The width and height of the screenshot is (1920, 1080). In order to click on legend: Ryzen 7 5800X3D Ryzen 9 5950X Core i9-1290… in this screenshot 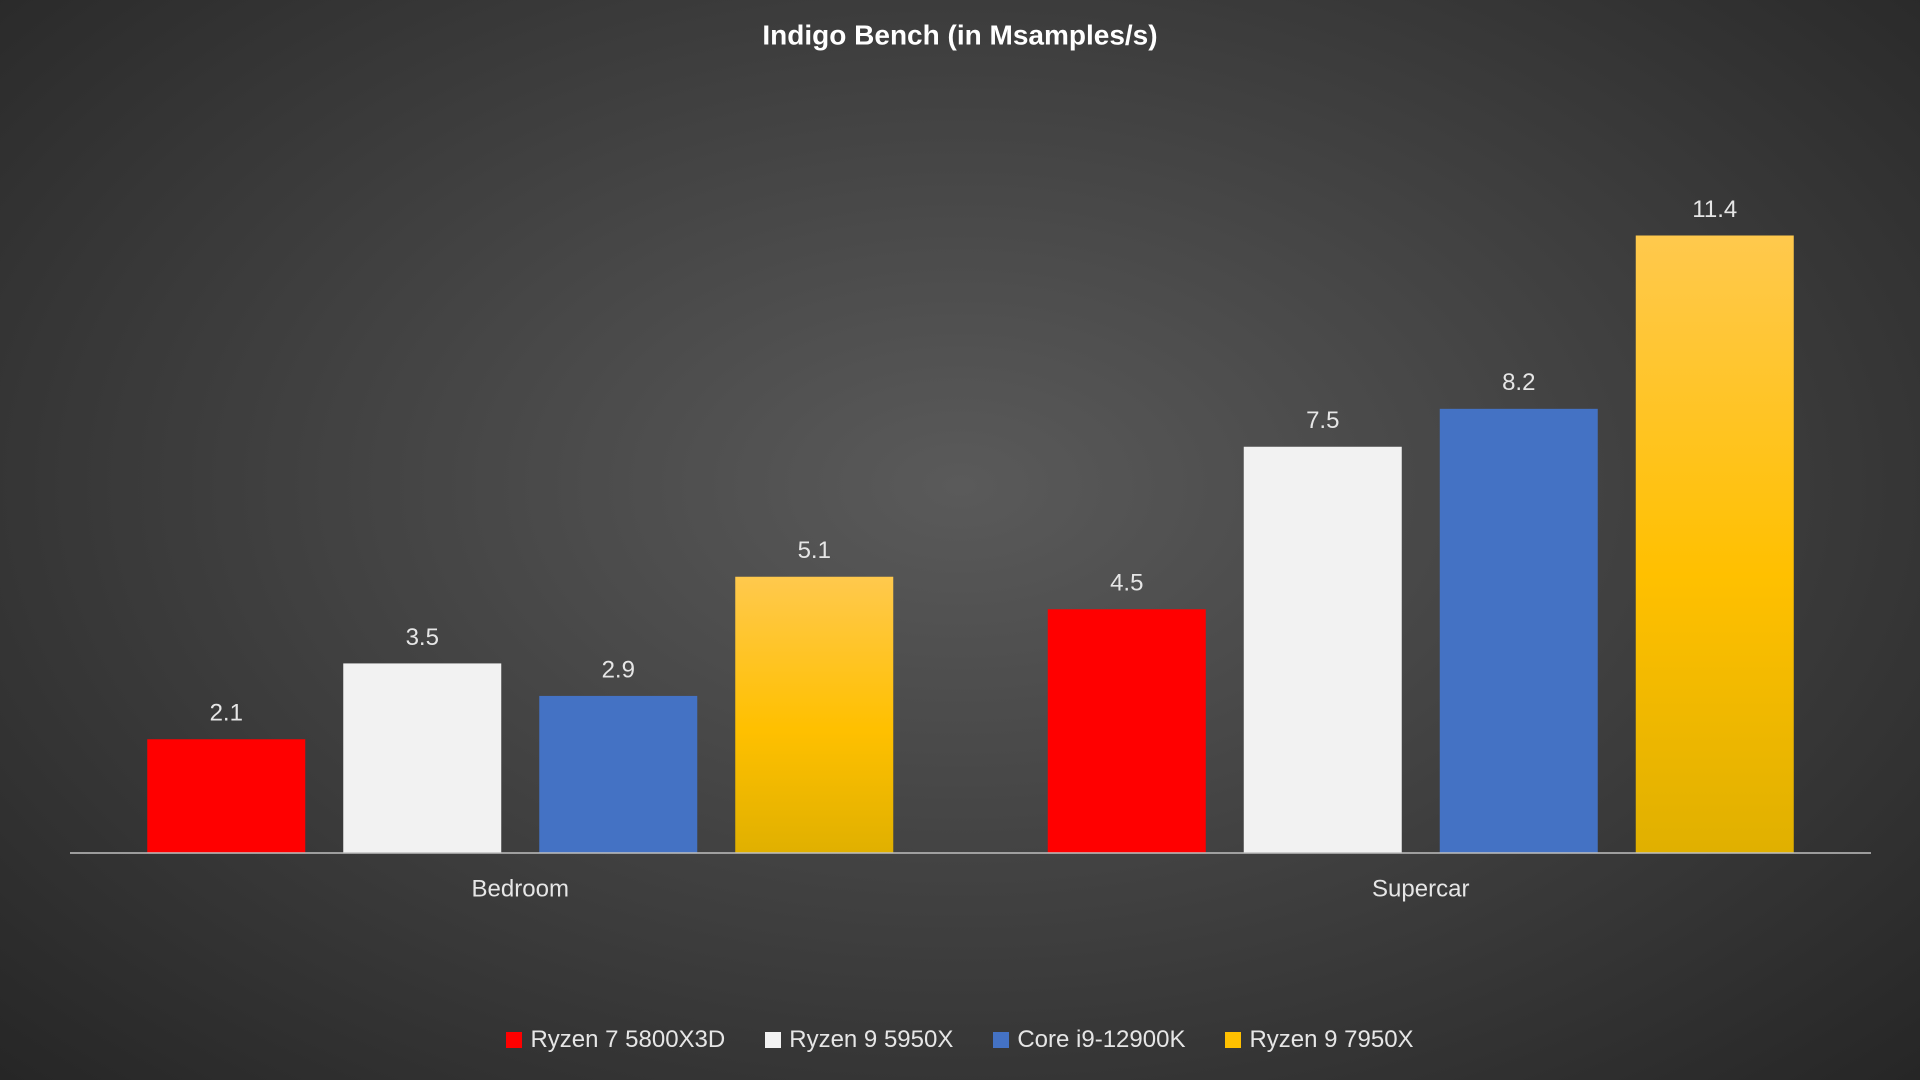, I will do `click(960, 1040)`.